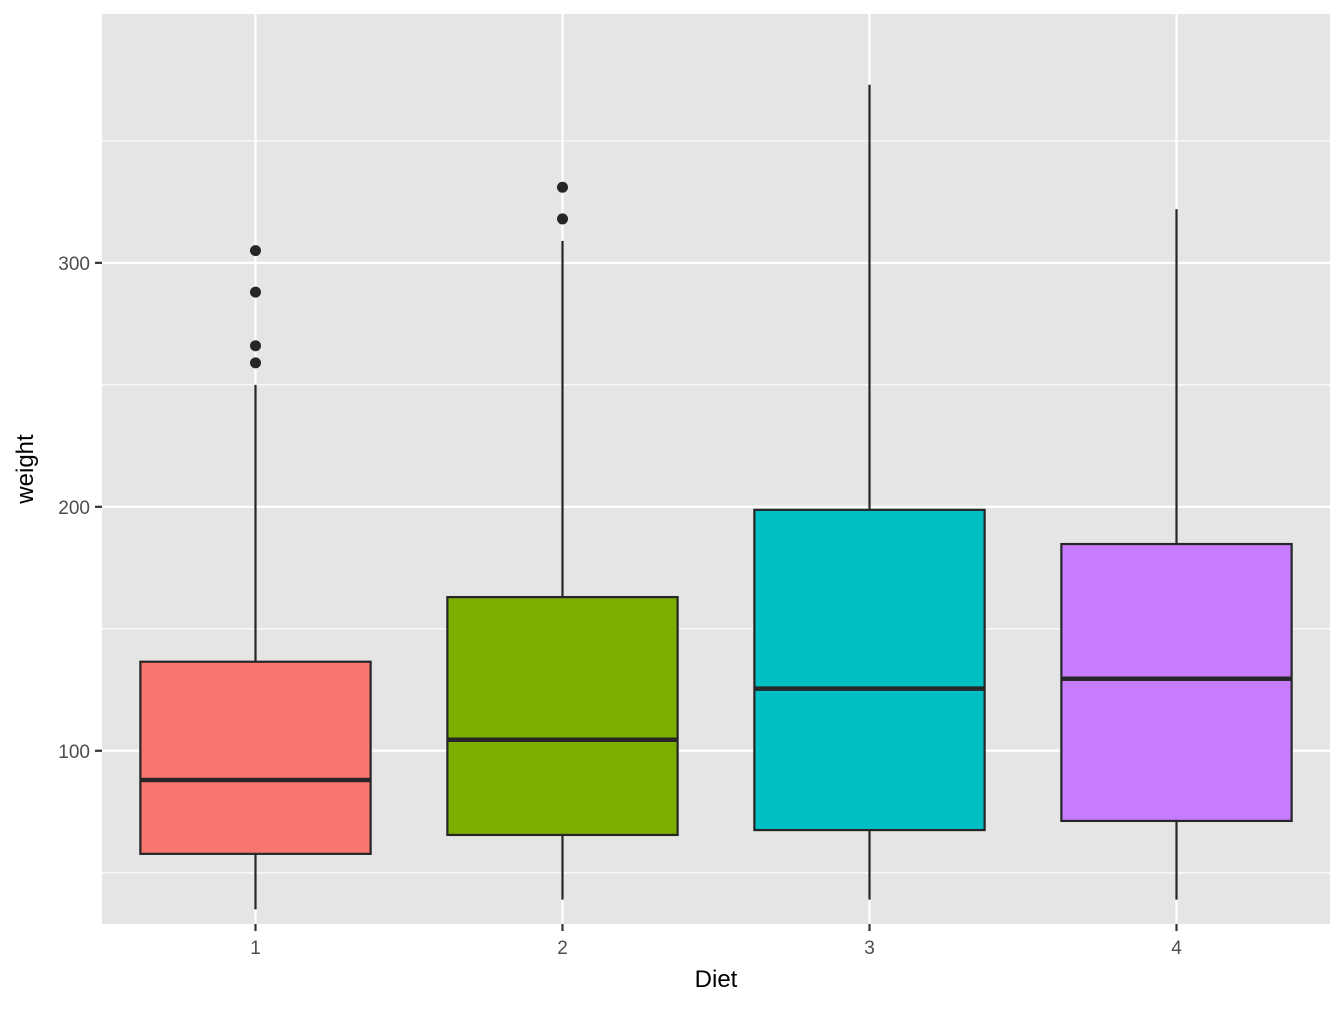 Image resolution: width=1344 pixels, height=1013 pixels. I want to click on y-tick-label: 100, so click(74, 752).